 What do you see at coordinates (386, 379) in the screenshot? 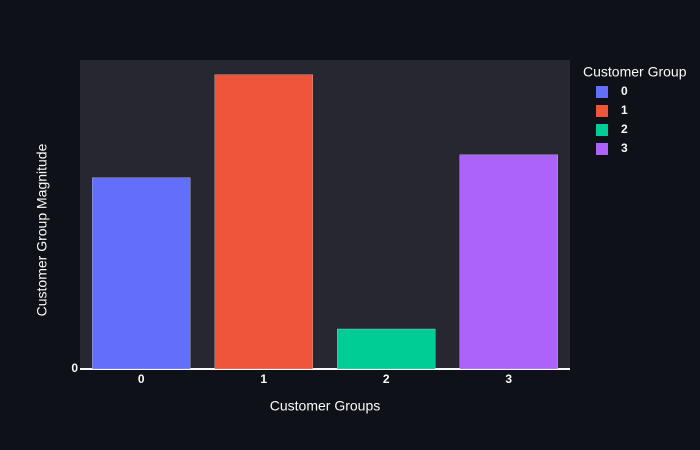
I see `x-tick-label: 2` at bounding box center [386, 379].